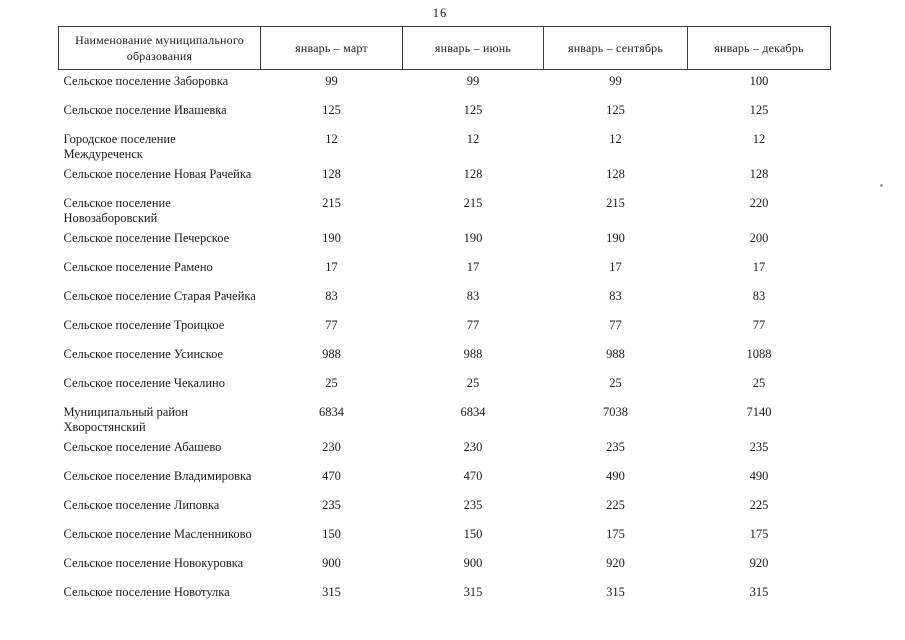 The height and width of the screenshot is (640, 905). I want to click on period-value-cell: 220, so click(759, 203).